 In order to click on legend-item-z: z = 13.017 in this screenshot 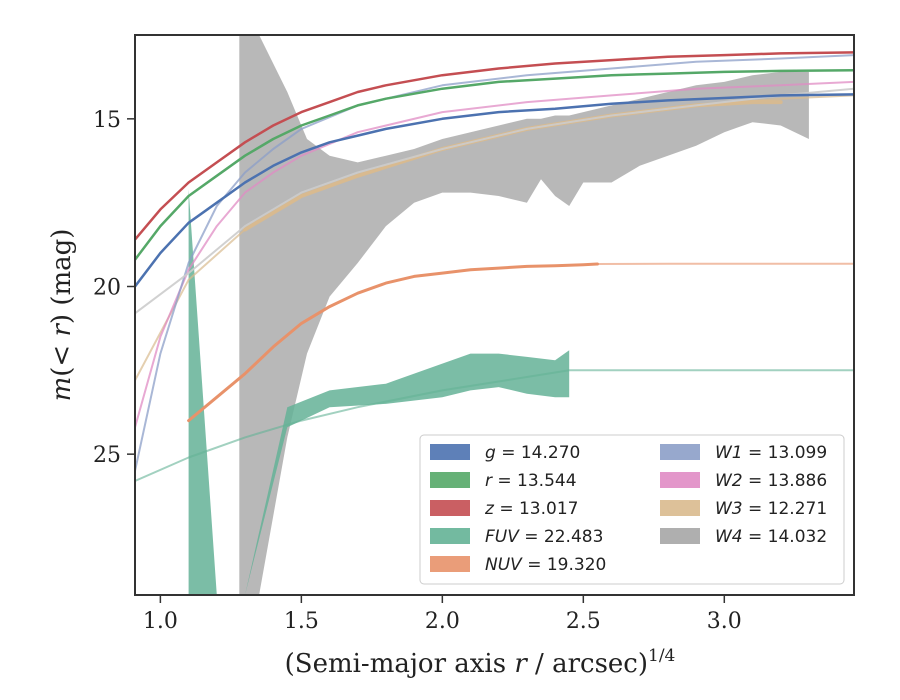, I will do `click(504, 509)`.